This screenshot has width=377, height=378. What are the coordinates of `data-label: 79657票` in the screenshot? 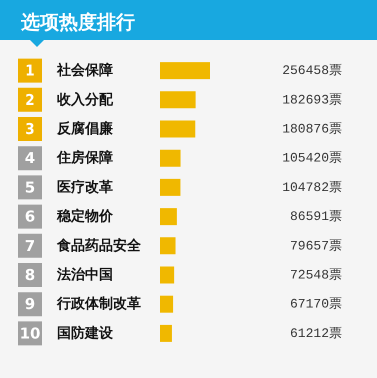 It's located at (316, 246).